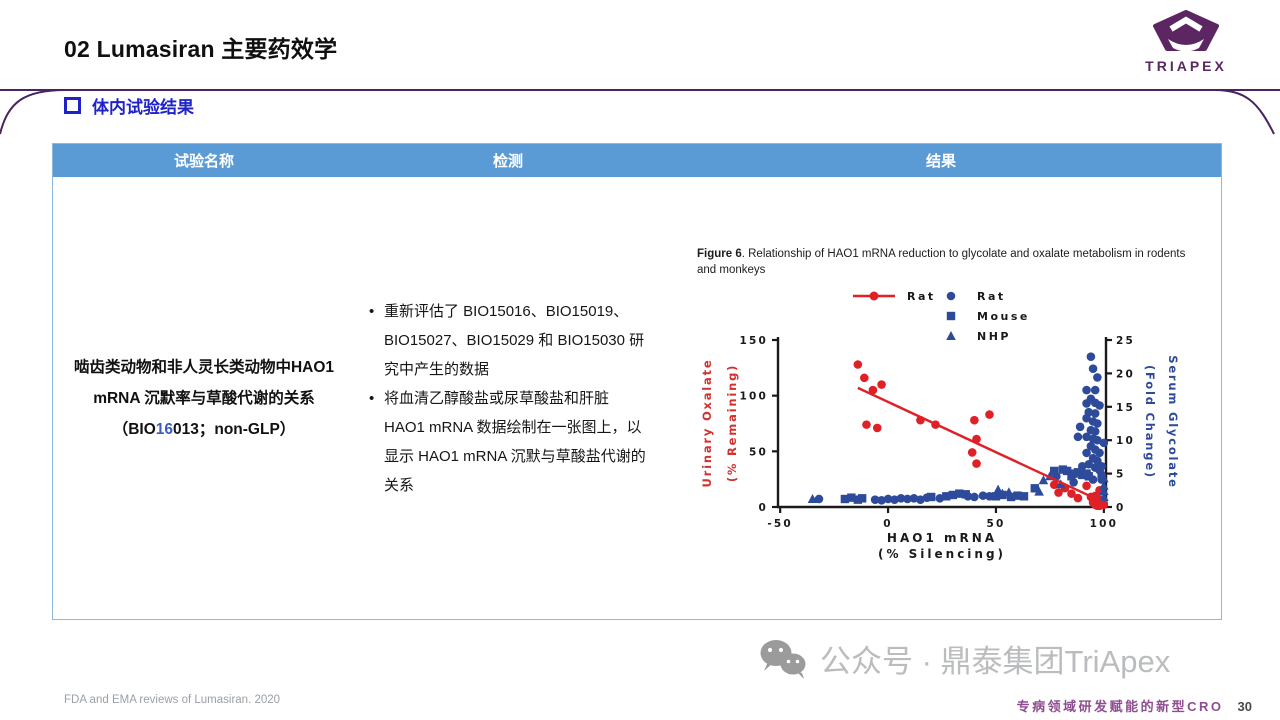  Describe the element at coordinates (732, 423) in the screenshot. I see `svg-text: (% Remaining)` at that location.